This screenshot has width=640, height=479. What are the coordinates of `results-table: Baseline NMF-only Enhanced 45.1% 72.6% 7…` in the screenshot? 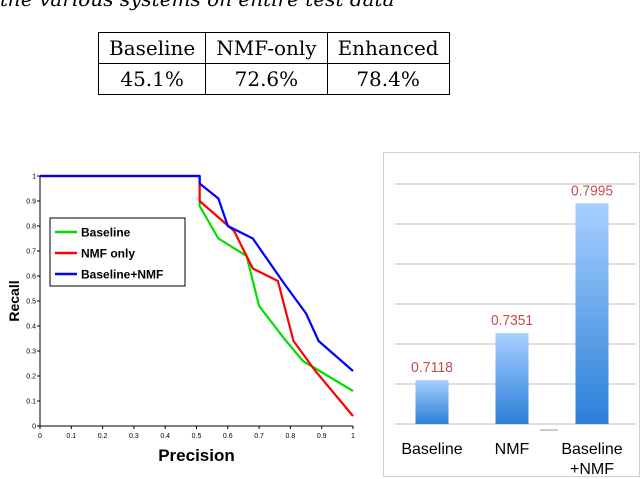 It's located at (273, 63).